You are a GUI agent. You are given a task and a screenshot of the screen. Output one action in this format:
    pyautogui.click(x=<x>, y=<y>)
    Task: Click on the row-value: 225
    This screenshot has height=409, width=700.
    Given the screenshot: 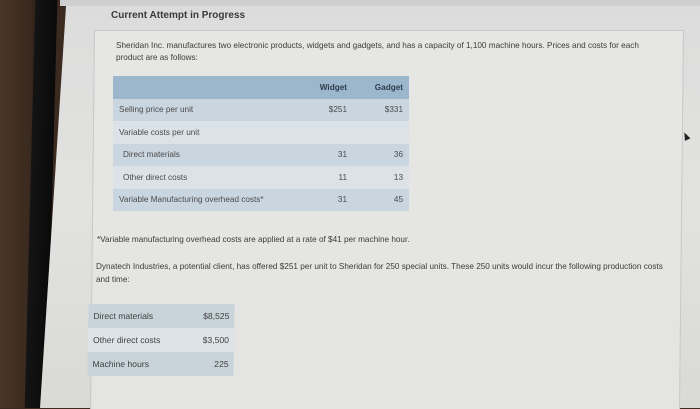 What is the action you would take?
    pyautogui.click(x=210, y=364)
    